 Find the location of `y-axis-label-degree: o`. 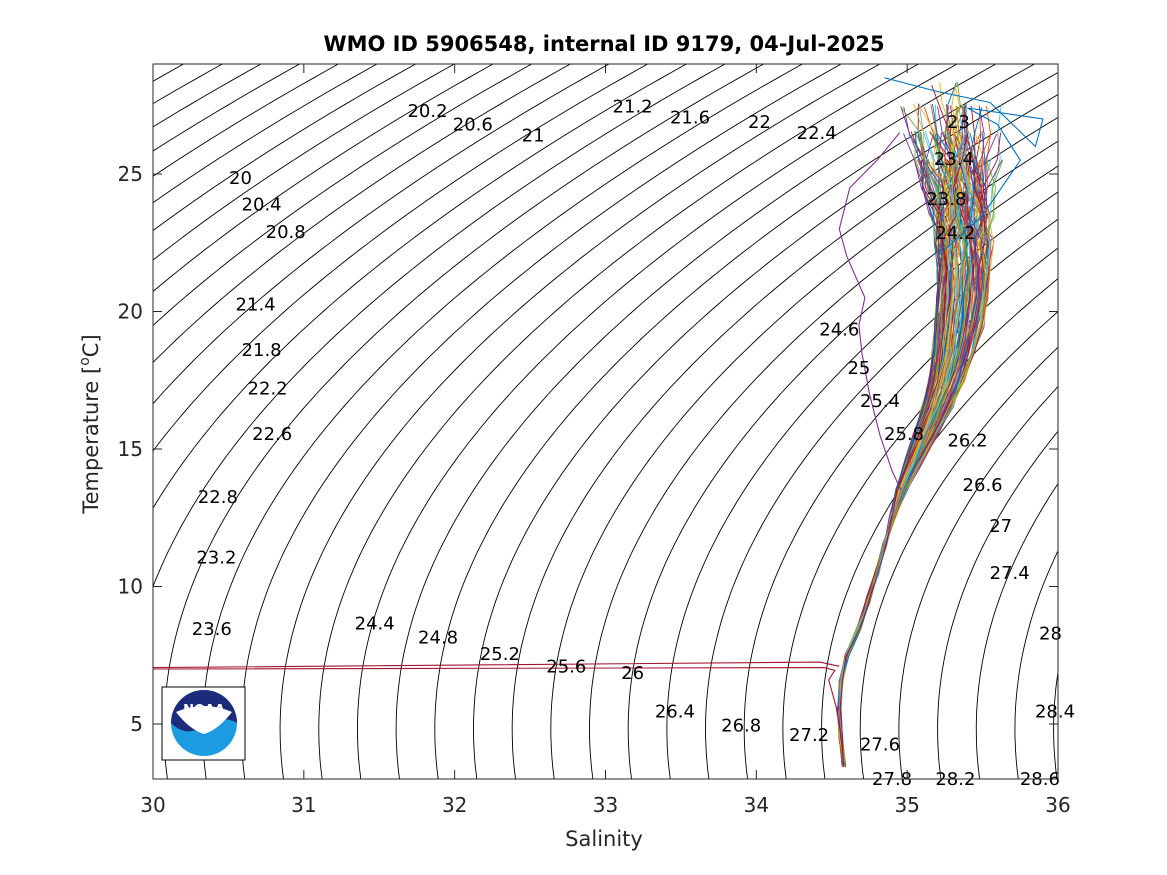

y-axis-label-degree: o is located at coordinates (85, 361).